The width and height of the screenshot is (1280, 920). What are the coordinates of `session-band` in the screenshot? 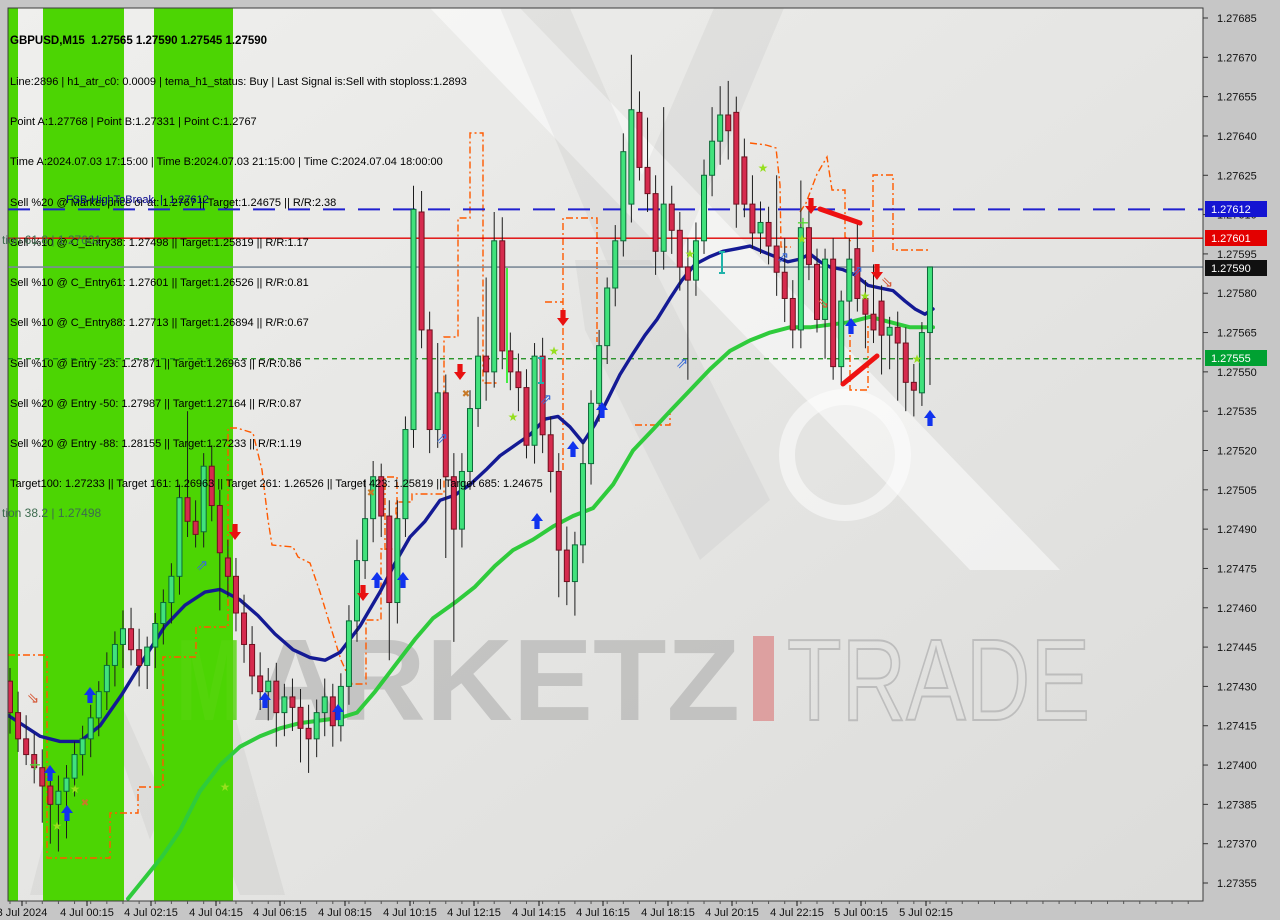 It's located at (193, 454).